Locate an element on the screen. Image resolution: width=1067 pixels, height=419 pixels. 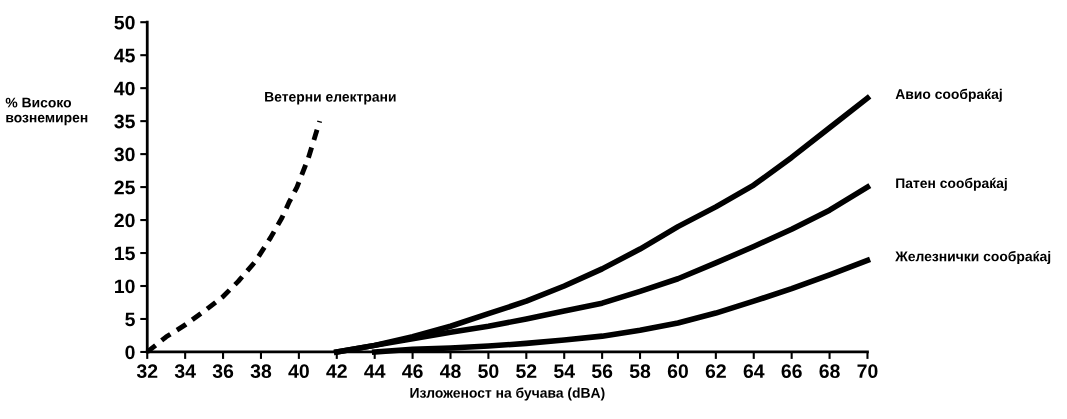
y-tick-label: 15 is located at coordinates (125, 253).